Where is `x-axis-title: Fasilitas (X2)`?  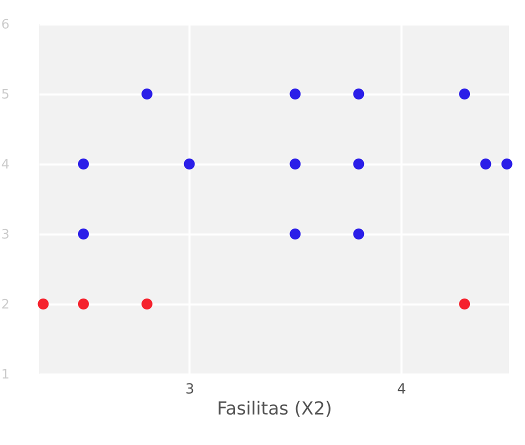 x-axis-title: Fasilitas (X2) is located at coordinates (274, 409).